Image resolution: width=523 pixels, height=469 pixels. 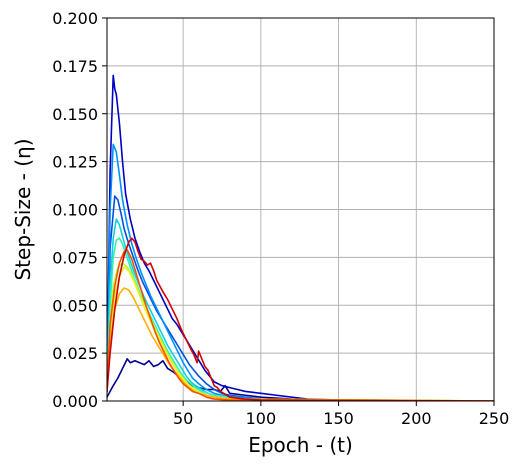 I want to click on x-tick-label: 200, so click(x=416, y=418).